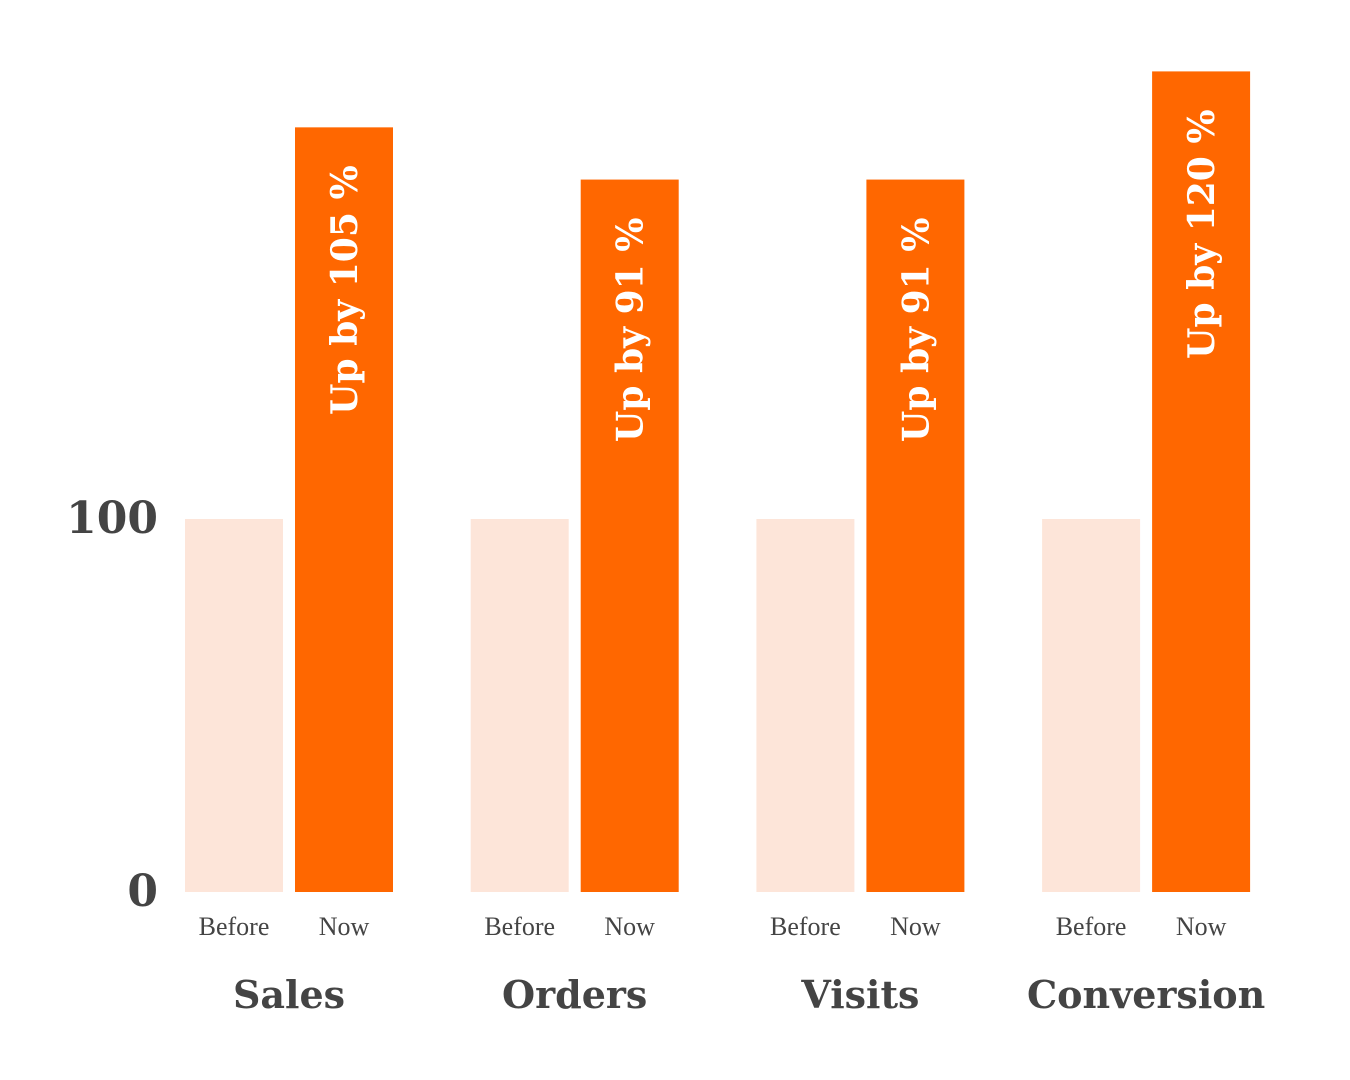 Image resolution: width=1350 pixels, height=1080 pixels. I want to click on category-label: Orders, so click(574, 994).